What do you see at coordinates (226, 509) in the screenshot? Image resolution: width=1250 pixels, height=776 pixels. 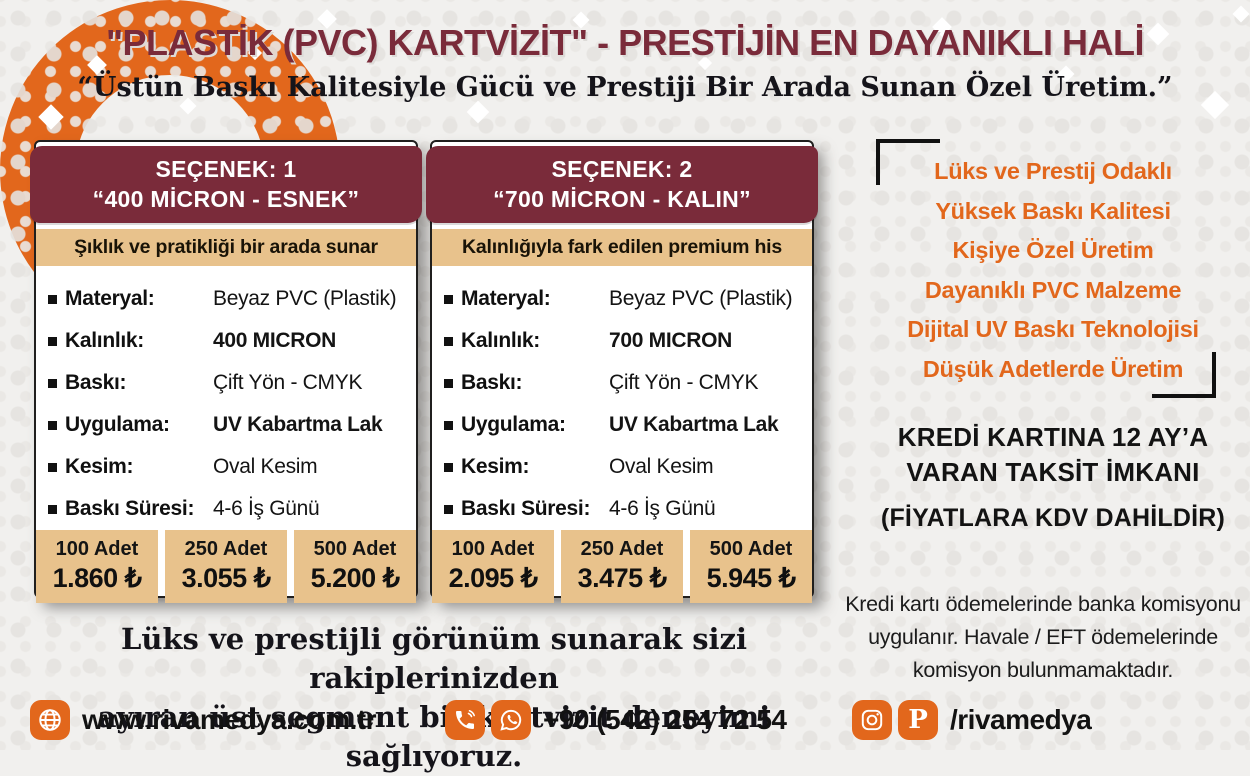 I see `spec-row: Baskı Süresi: 4-6 İş Günü` at bounding box center [226, 509].